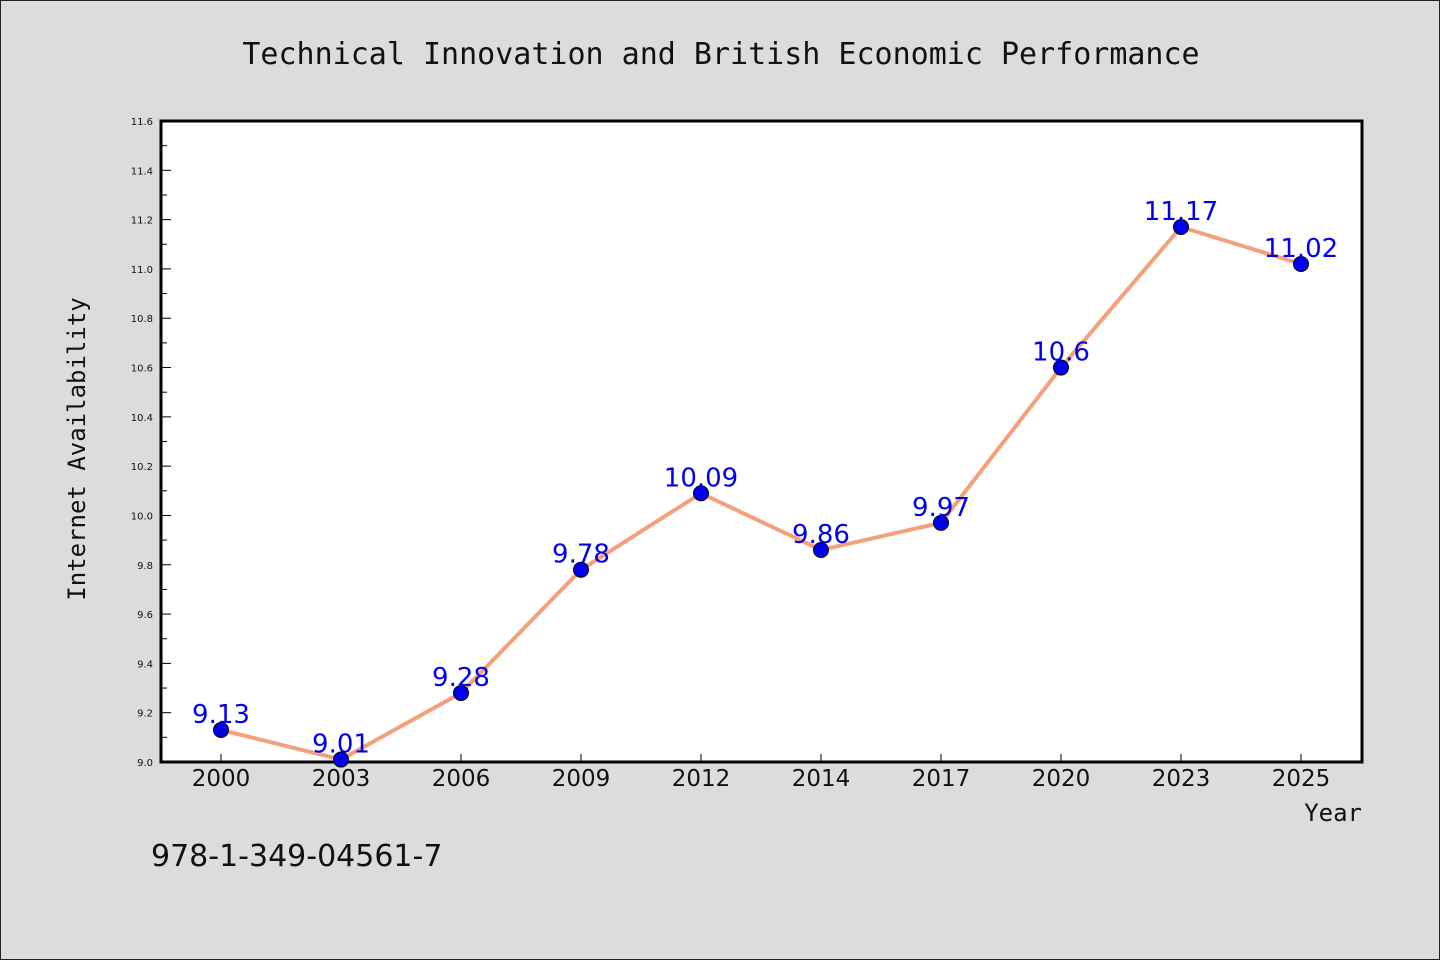  Describe the element at coordinates (821, 535) in the screenshot. I see `data-label: 9.86` at that location.